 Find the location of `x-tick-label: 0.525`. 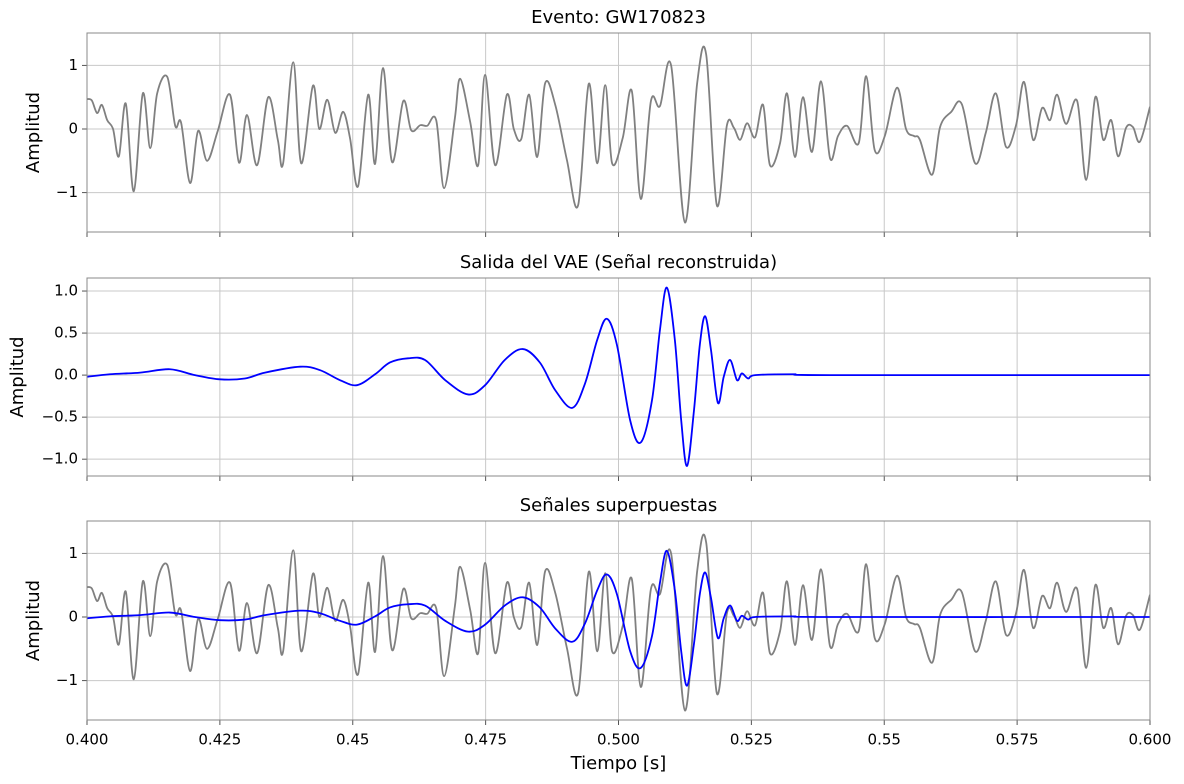

x-tick-label: 0.525 is located at coordinates (751, 740).